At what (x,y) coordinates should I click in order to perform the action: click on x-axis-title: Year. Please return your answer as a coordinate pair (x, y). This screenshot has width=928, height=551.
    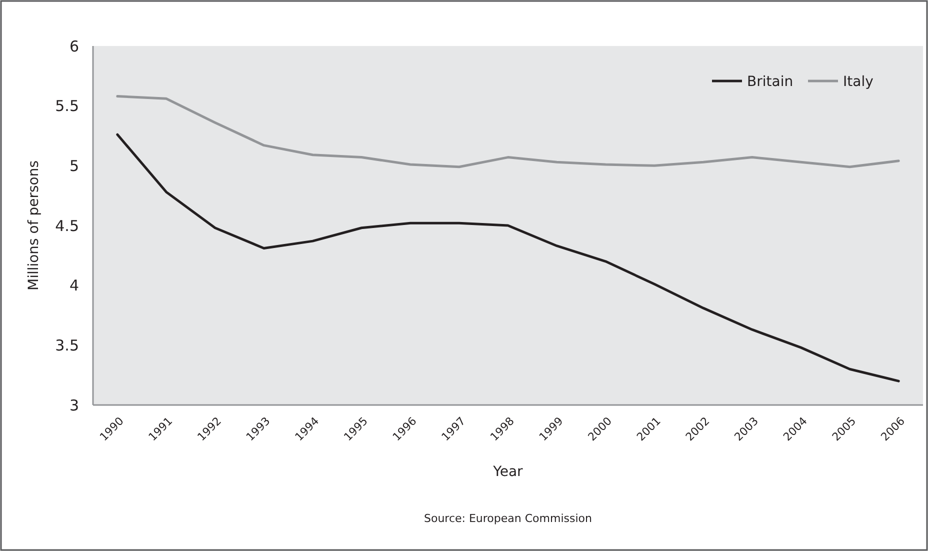
    Looking at the image, I should click on (508, 472).